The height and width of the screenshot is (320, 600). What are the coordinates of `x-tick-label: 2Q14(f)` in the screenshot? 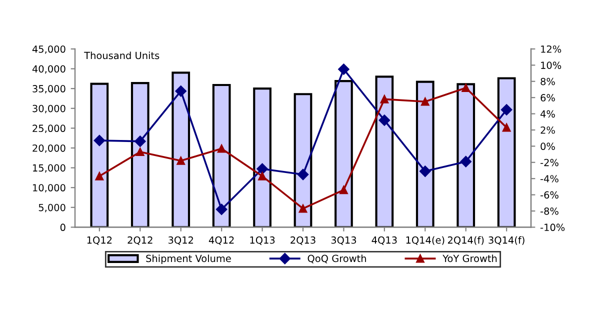 It's located at (466, 240).